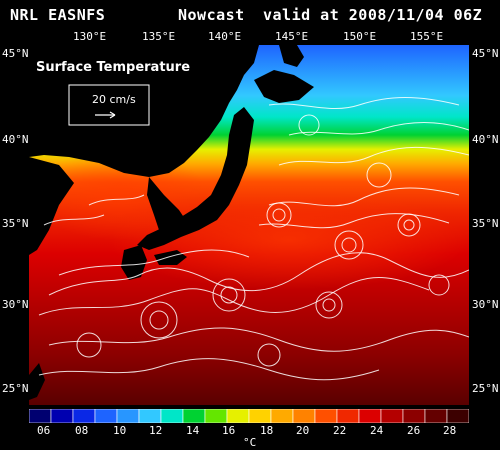 This screenshot has width=500, height=450. I want to click on field-title: Surface Temperature, so click(113, 67).